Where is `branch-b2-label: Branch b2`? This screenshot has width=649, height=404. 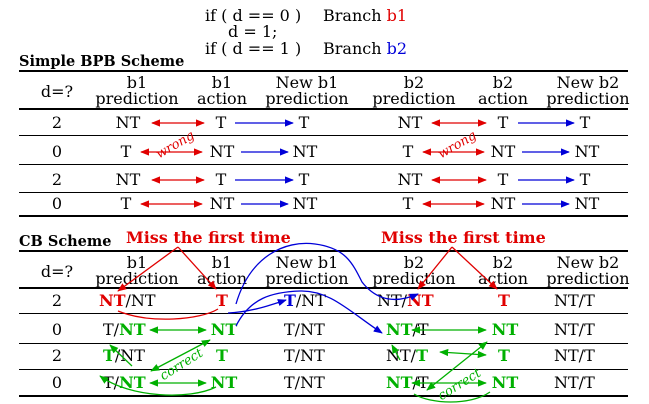 branch-b2-label: Branch b2 is located at coordinates (365, 49).